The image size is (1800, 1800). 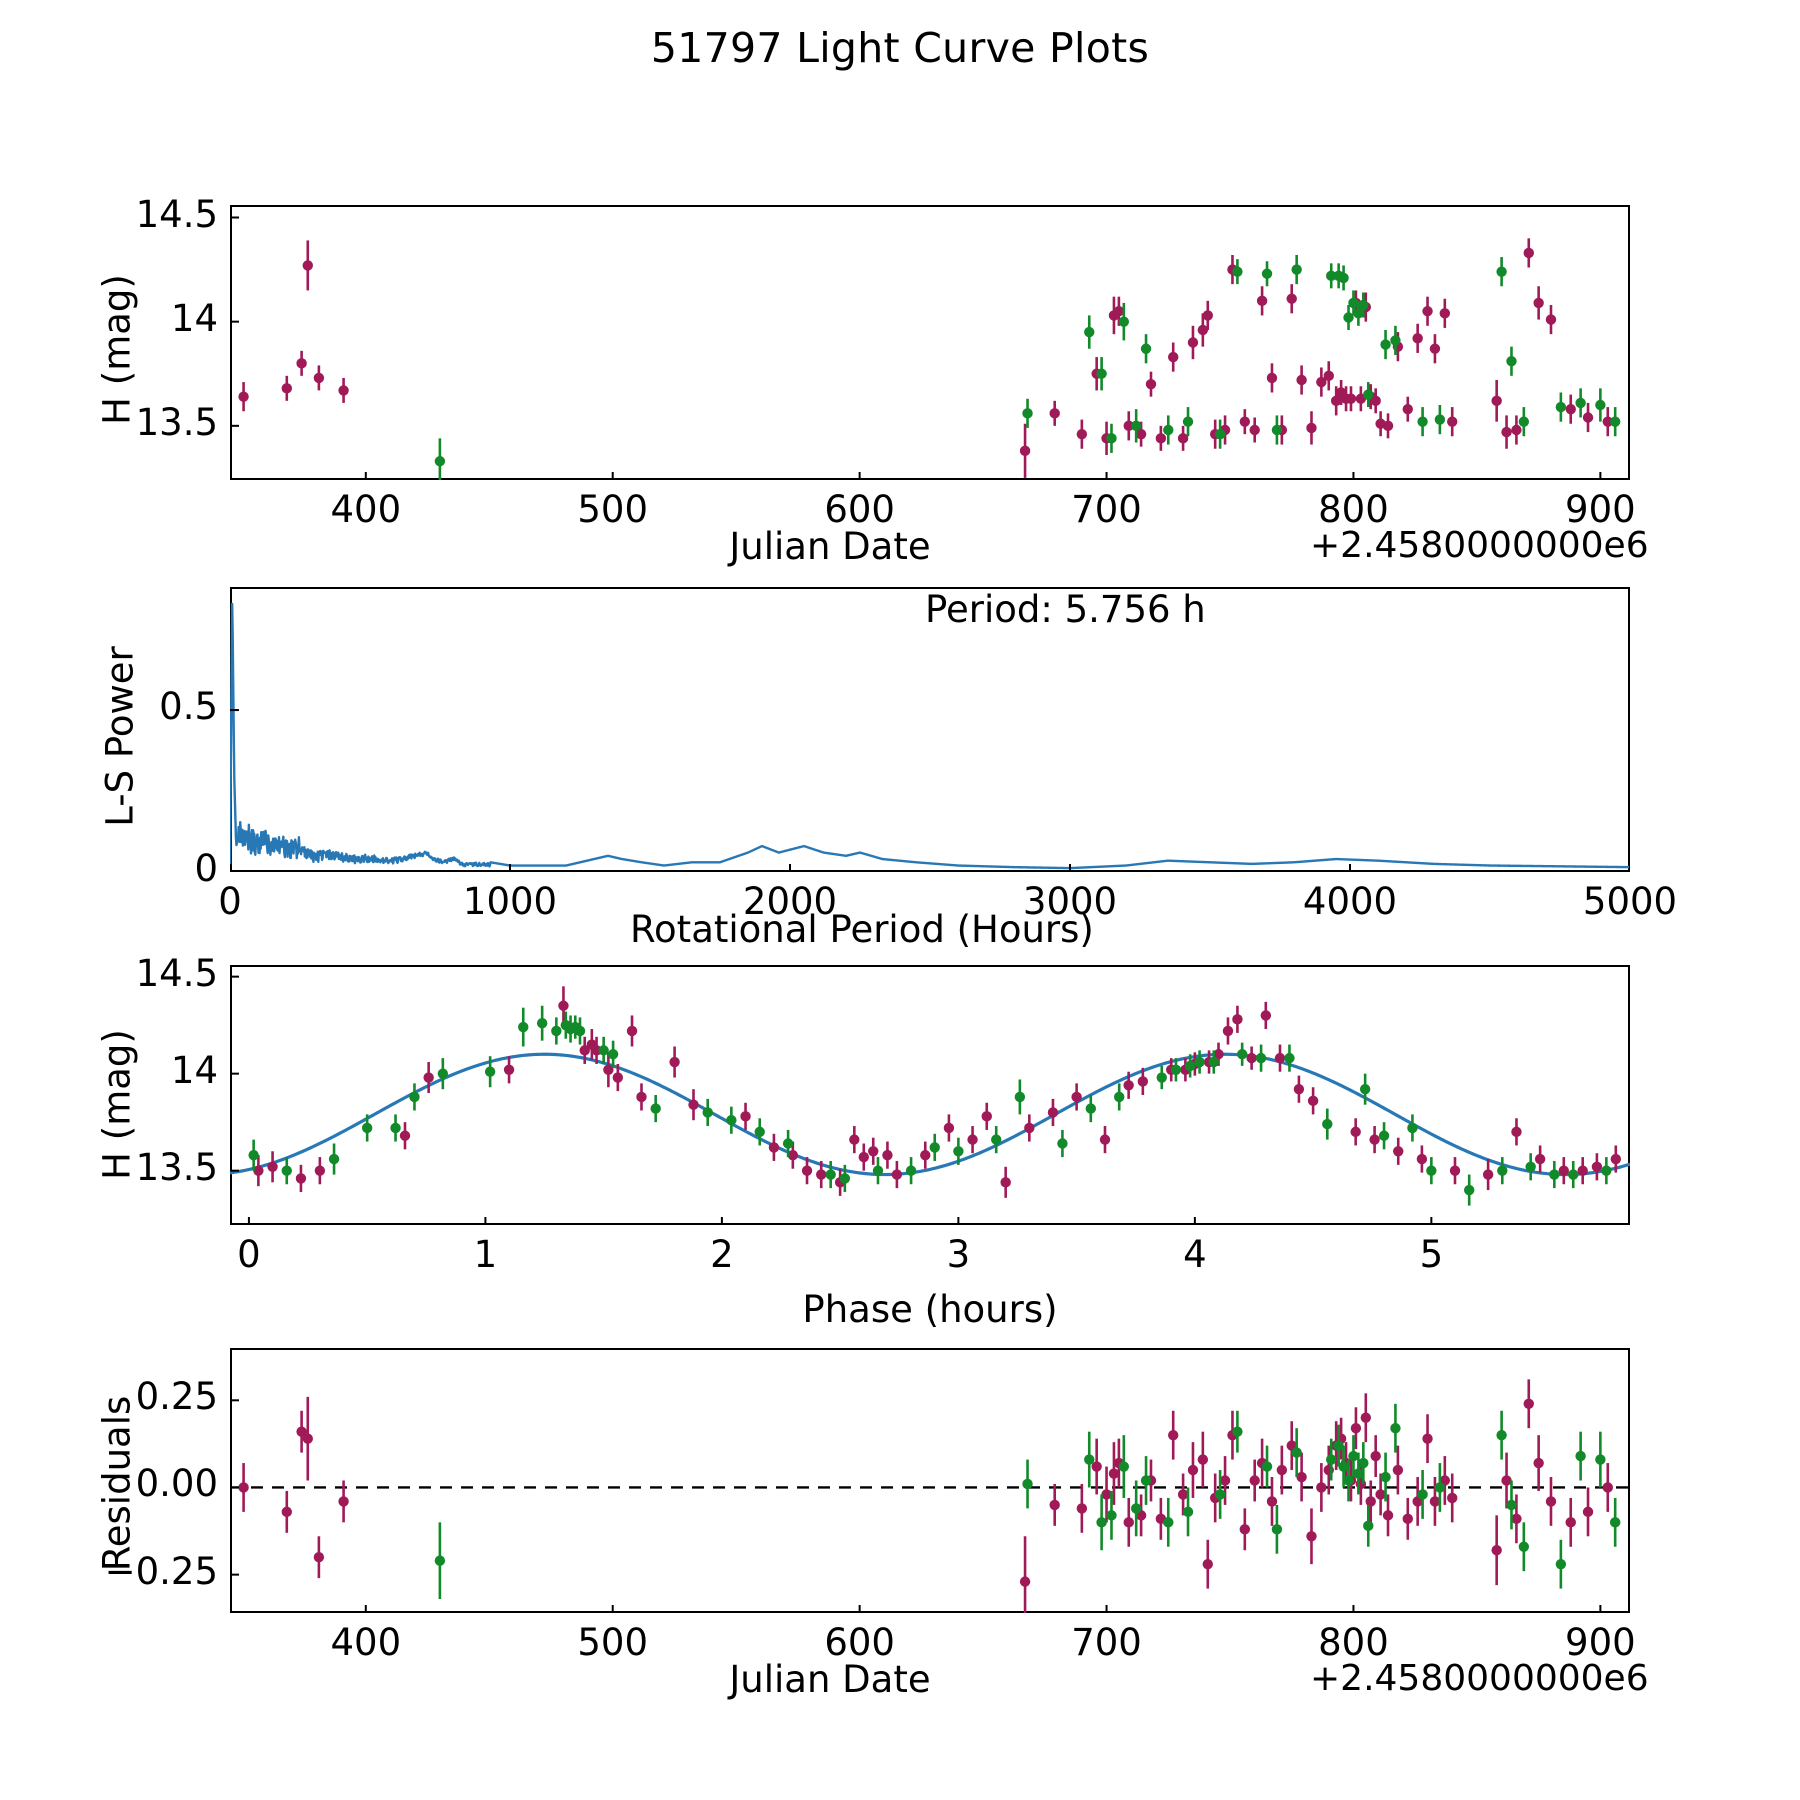 I want to click on lightcurve-xlabel: Julian Date, so click(x=830, y=546).